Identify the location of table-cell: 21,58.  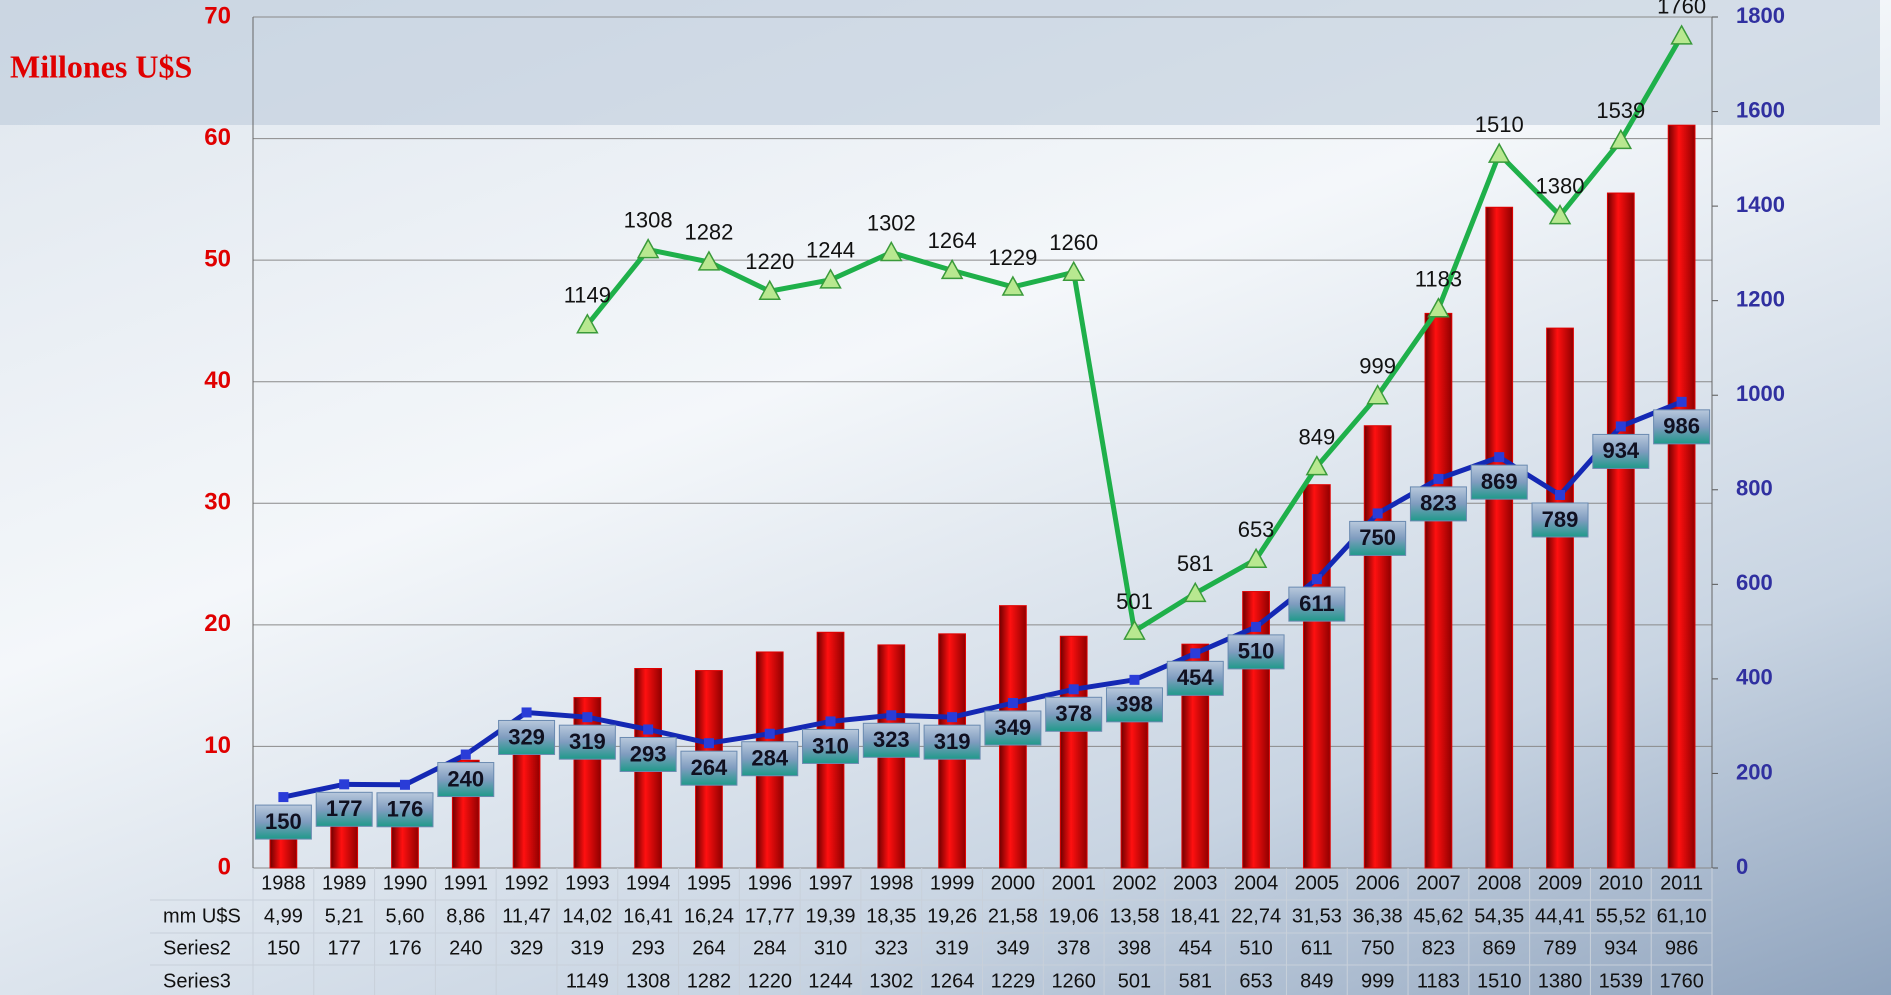
(1013, 916).